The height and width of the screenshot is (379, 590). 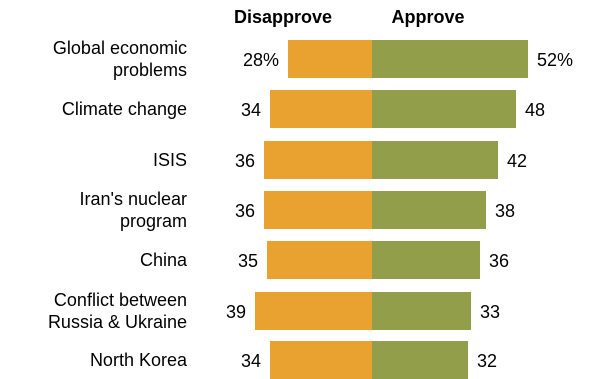 I want to click on value-label-disapprove: 35, so click(x=248, y=261).